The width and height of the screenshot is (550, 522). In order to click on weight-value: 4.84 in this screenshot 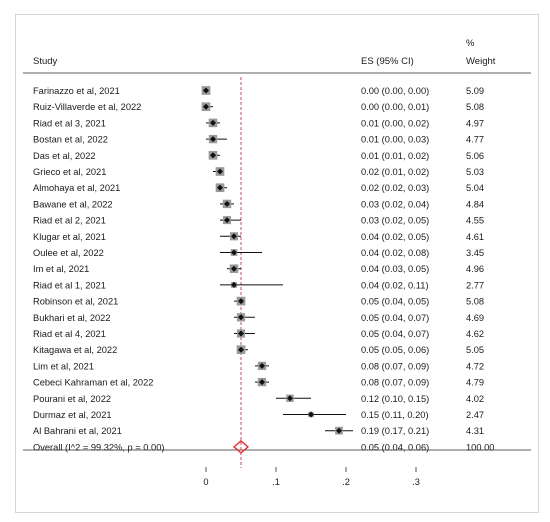, I will do `click(475, 204)`.